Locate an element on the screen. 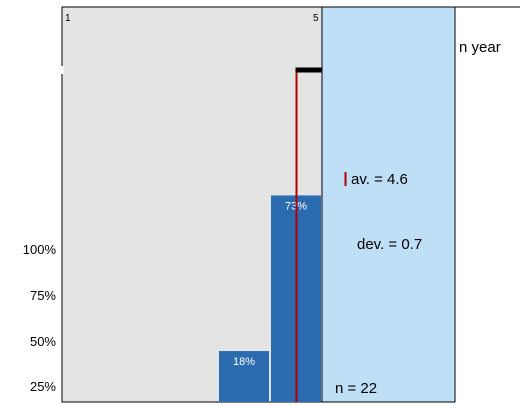 The height and width of the screenshot is (406, 520). deviation-label: dev. = 0.7 is located at coordinates (389, 244).